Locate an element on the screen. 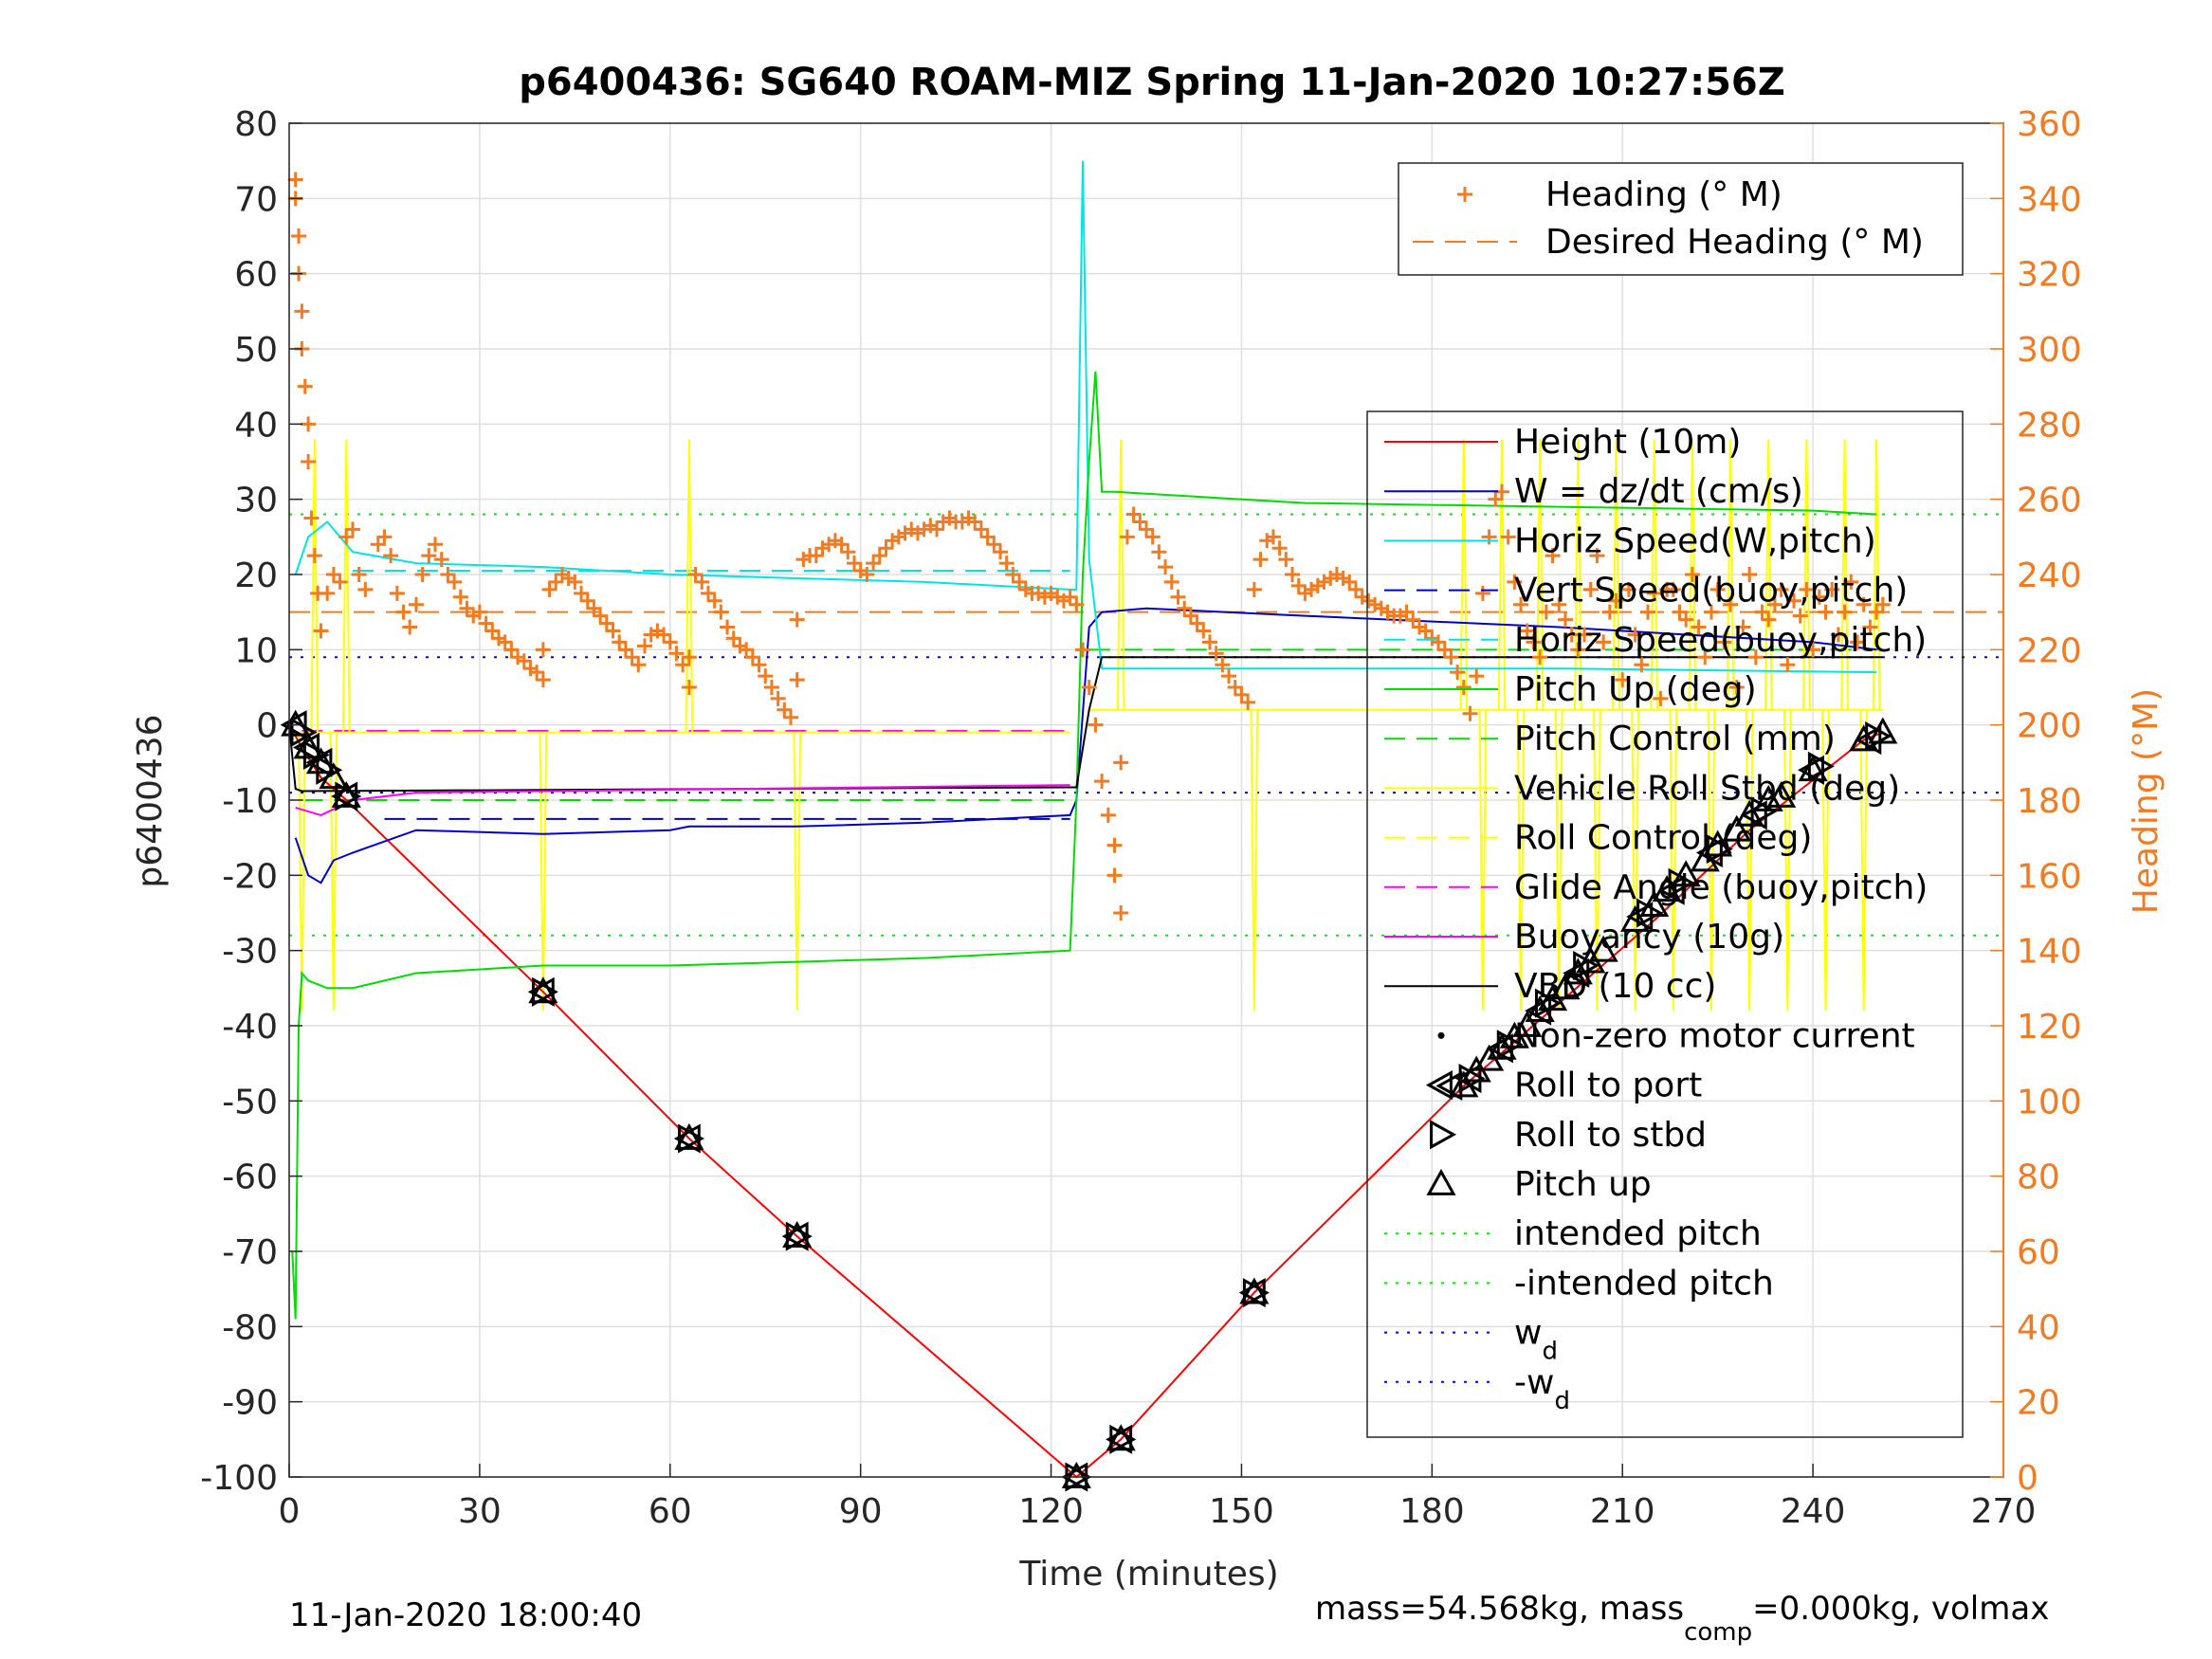 The height and width of the screenshot is (1659, 2212). x-tick-label: 90 is located at coordinates (861, 1511).